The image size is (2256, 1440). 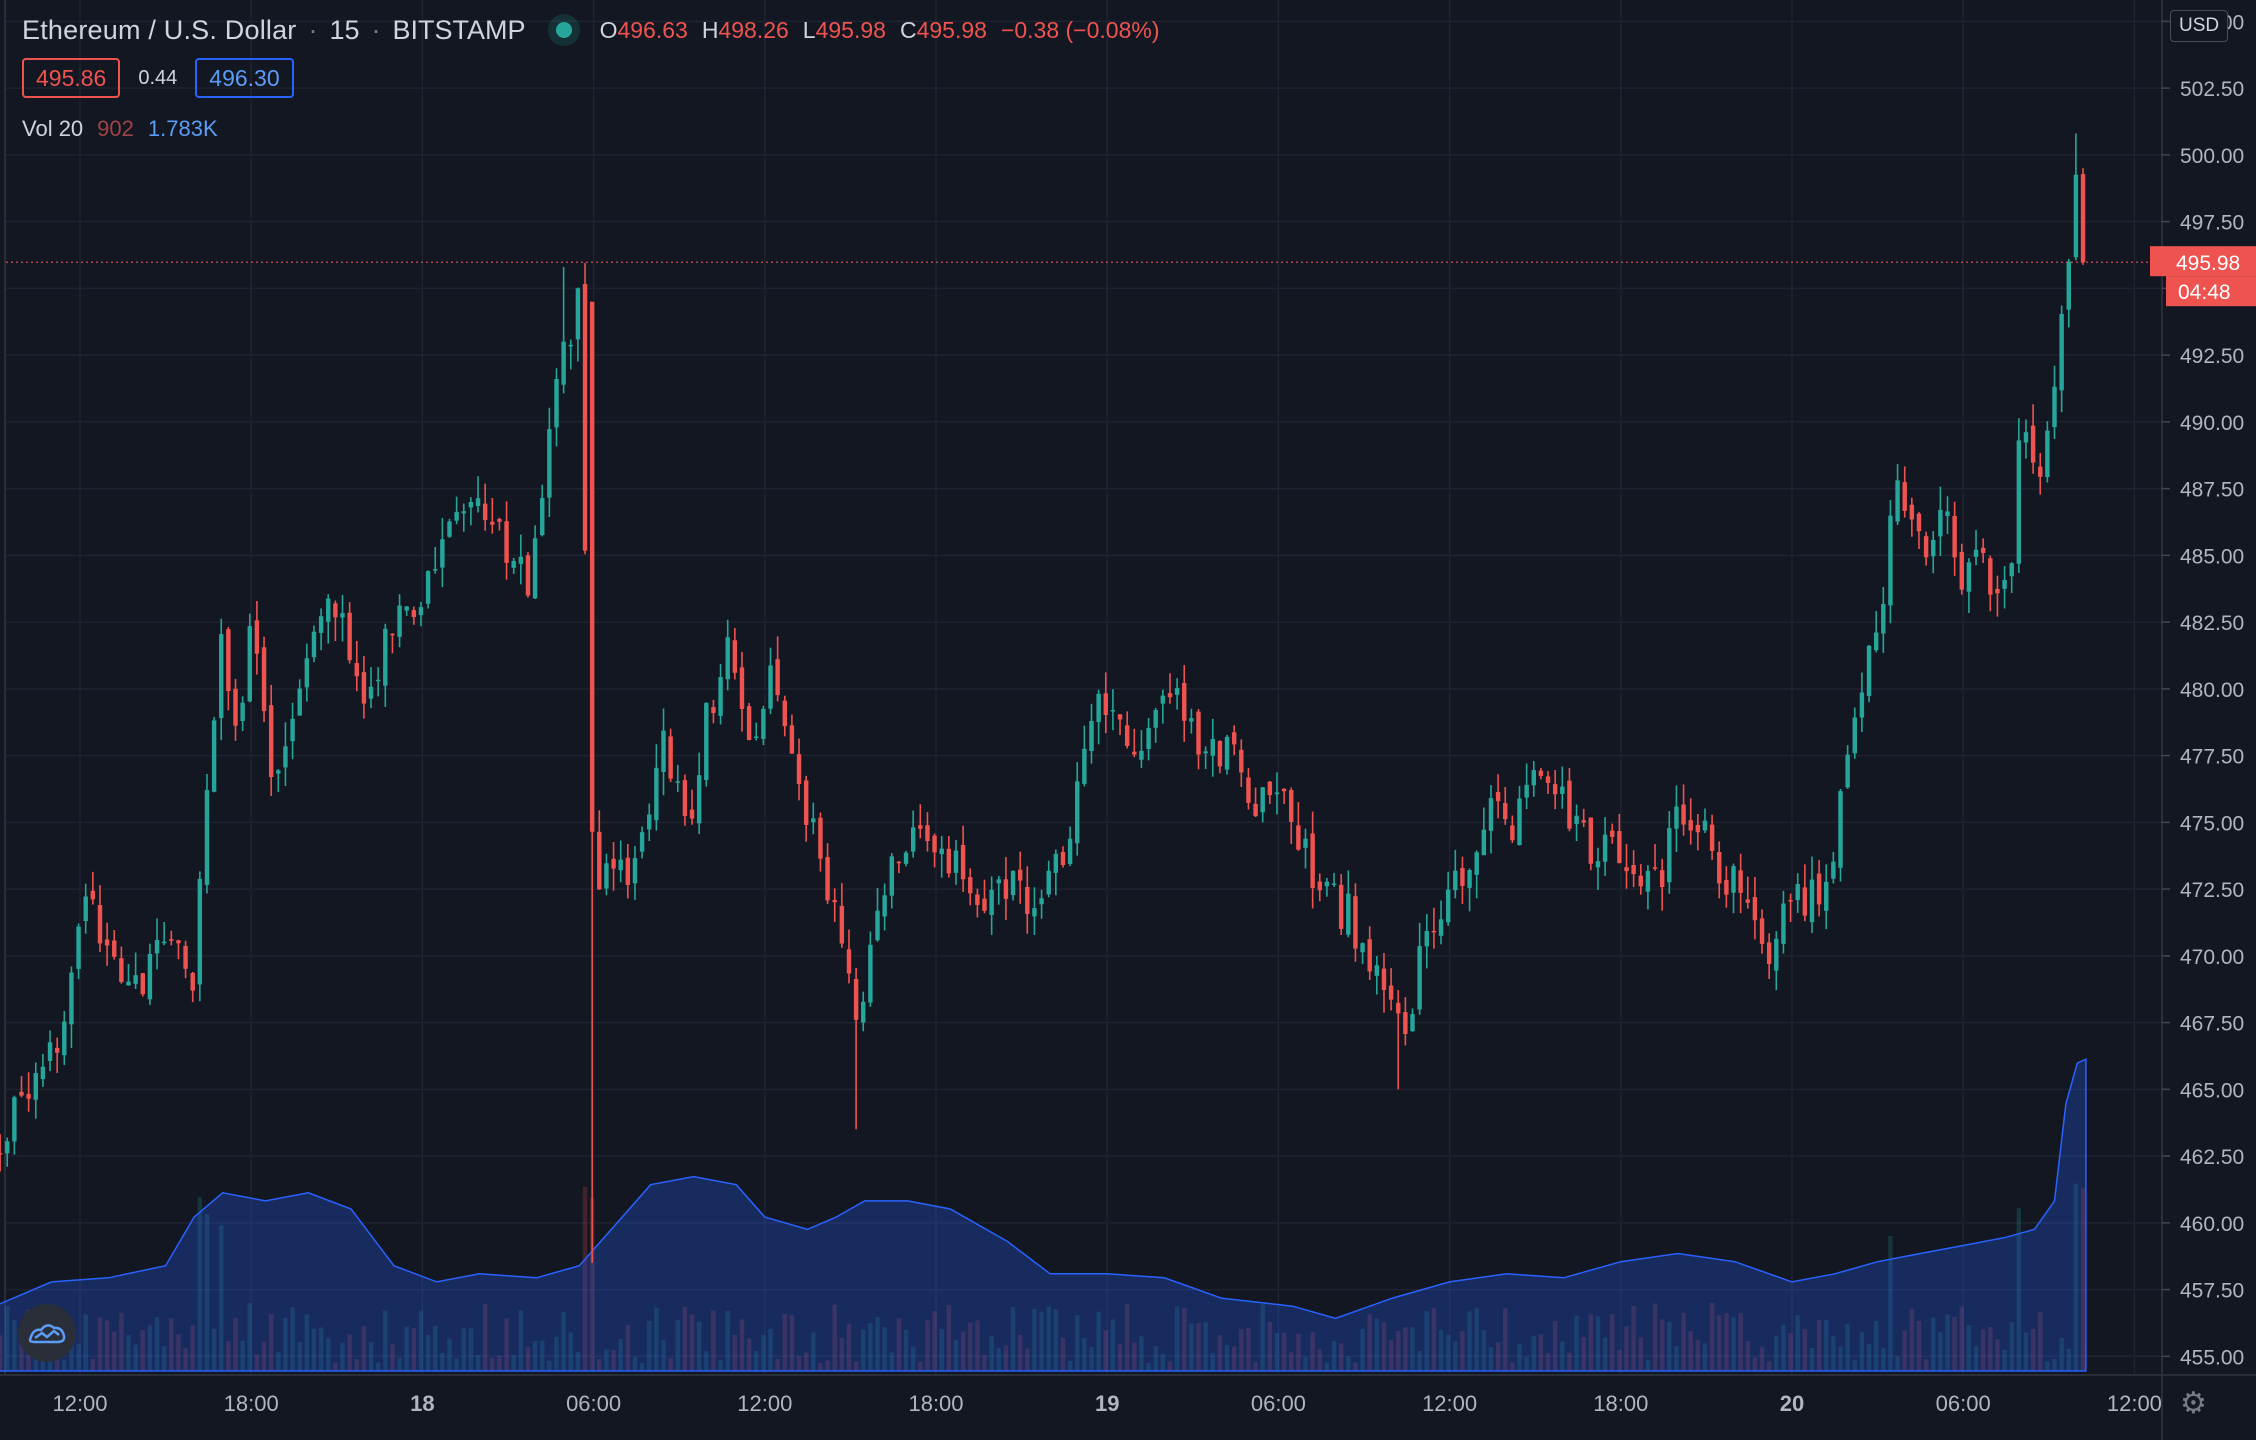 What do you see at coordinates (2212, 423) in the screenshot?
I see `y-tick-label: 490.00` at bounding box center [2212, 423].